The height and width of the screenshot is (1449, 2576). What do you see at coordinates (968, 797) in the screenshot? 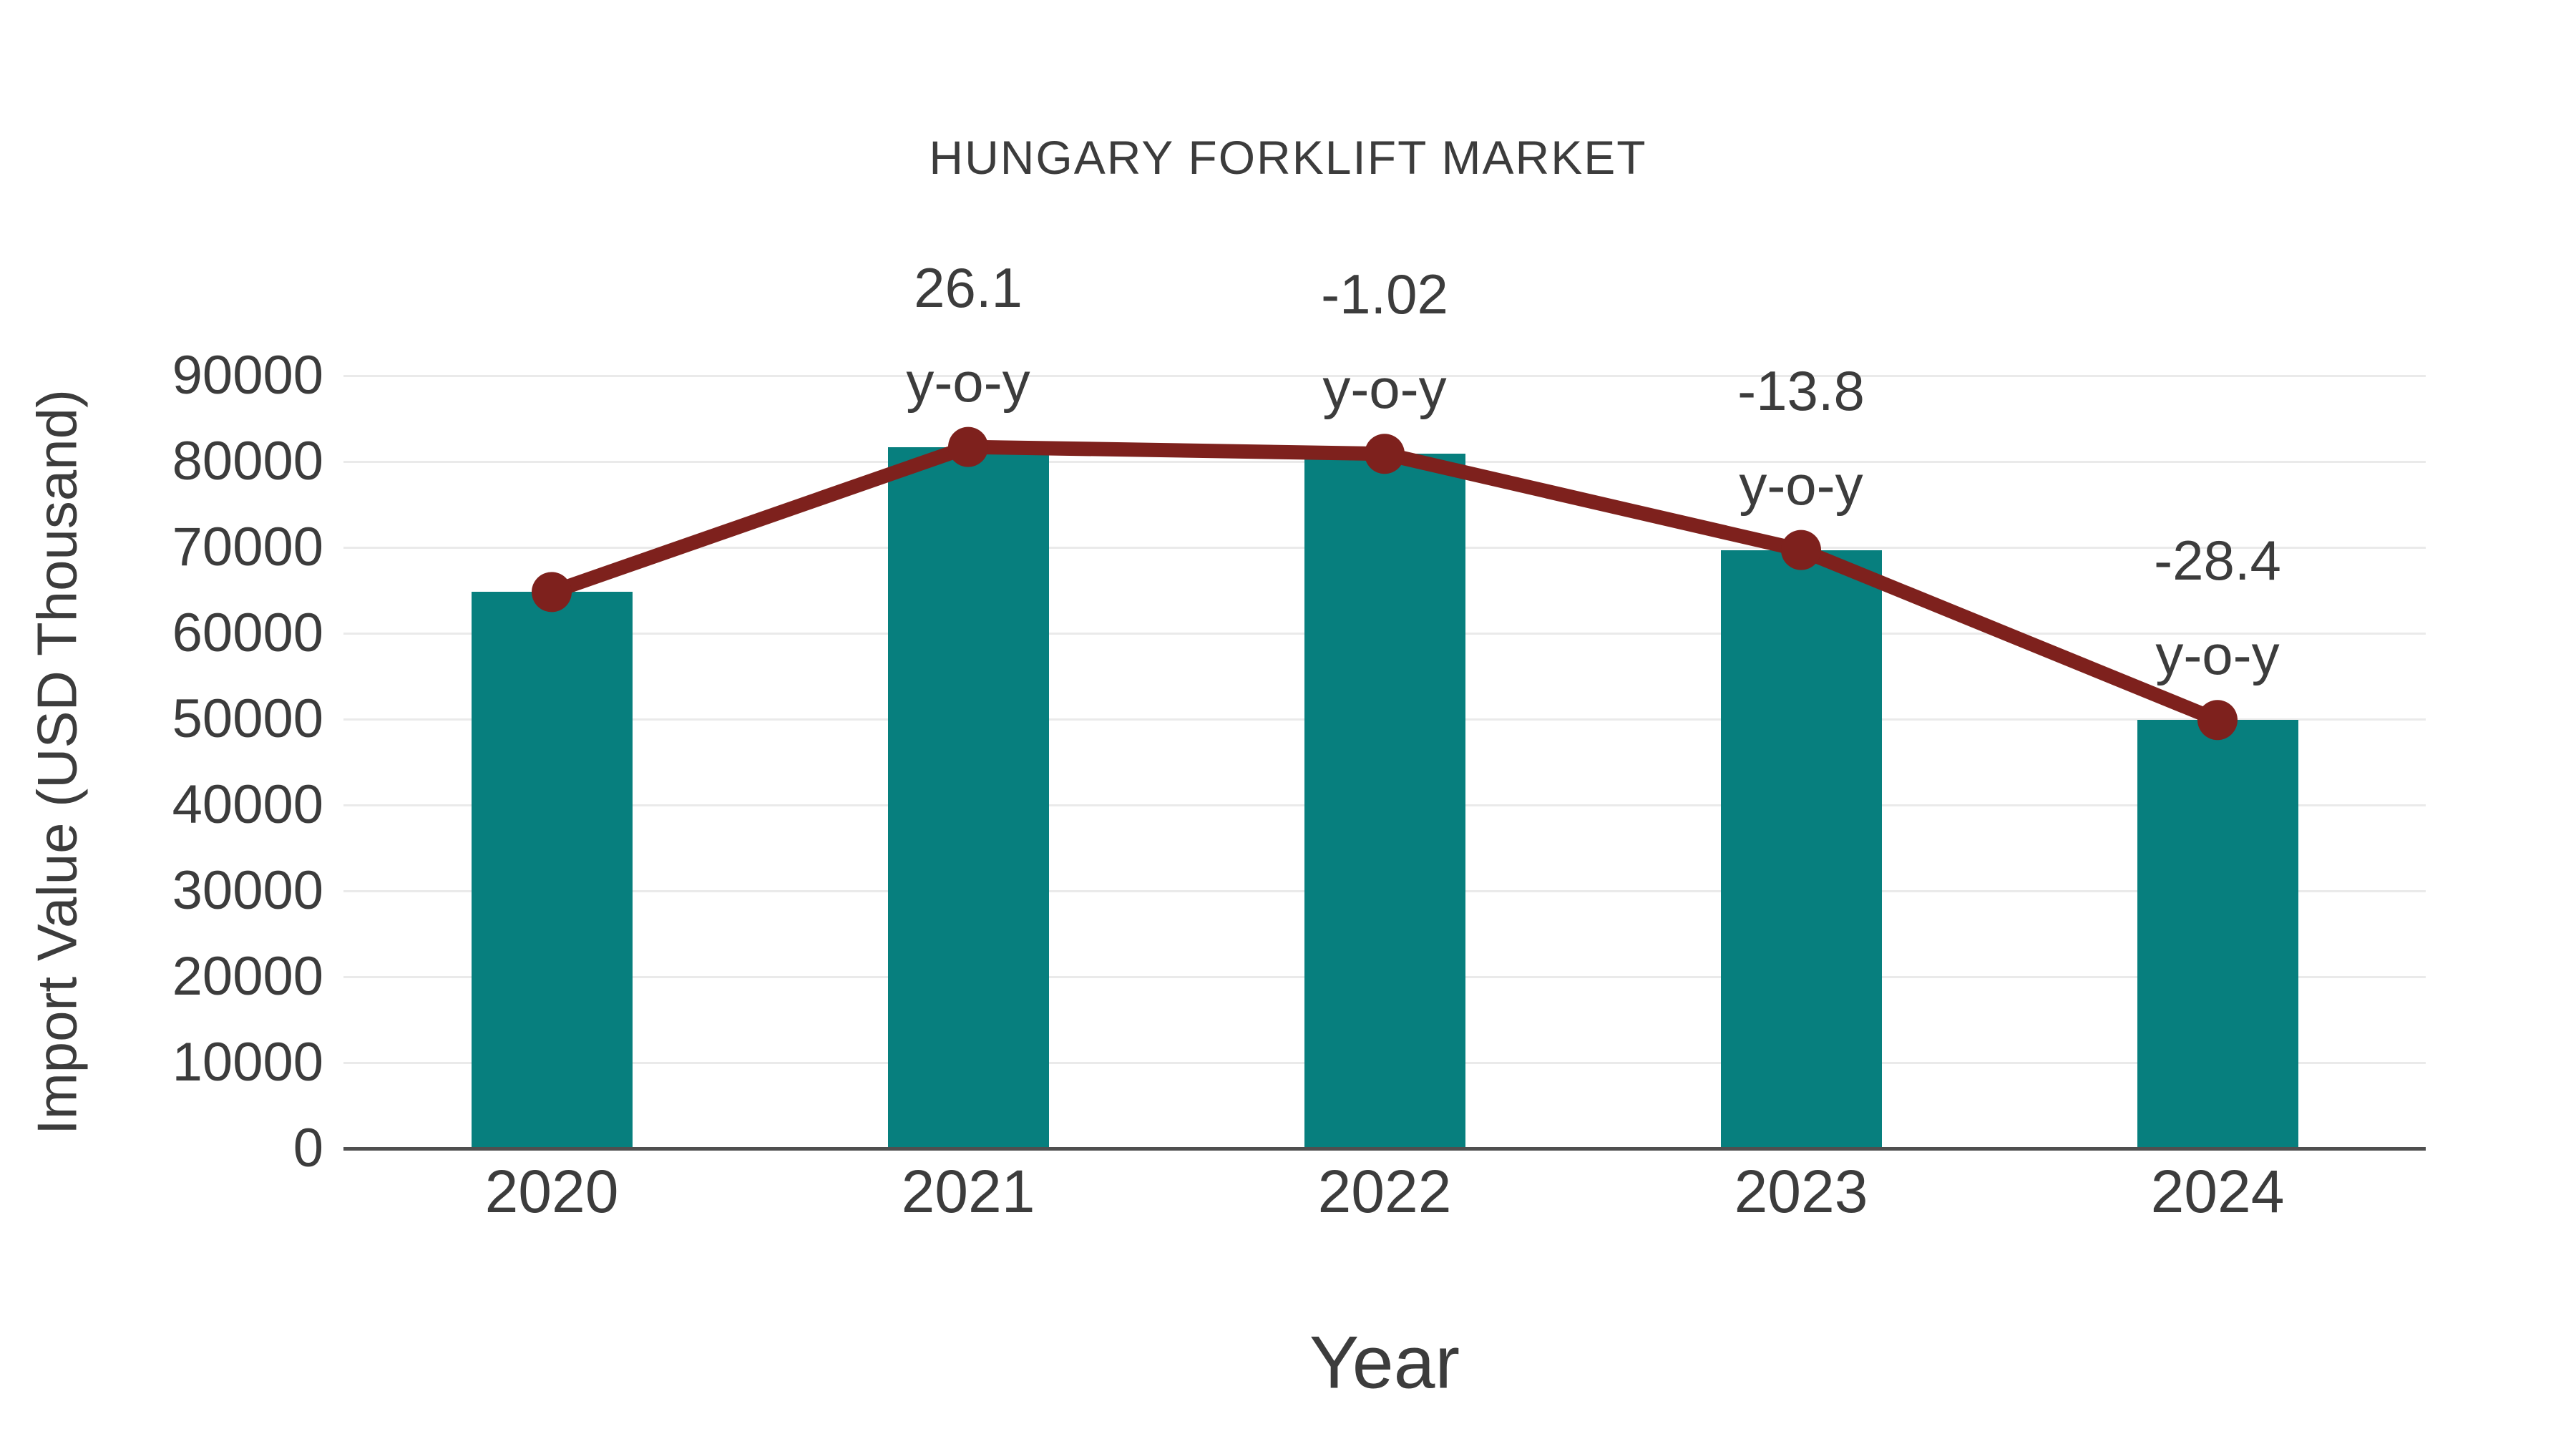
I see `bar-2021` at bounding box center [968, 797].